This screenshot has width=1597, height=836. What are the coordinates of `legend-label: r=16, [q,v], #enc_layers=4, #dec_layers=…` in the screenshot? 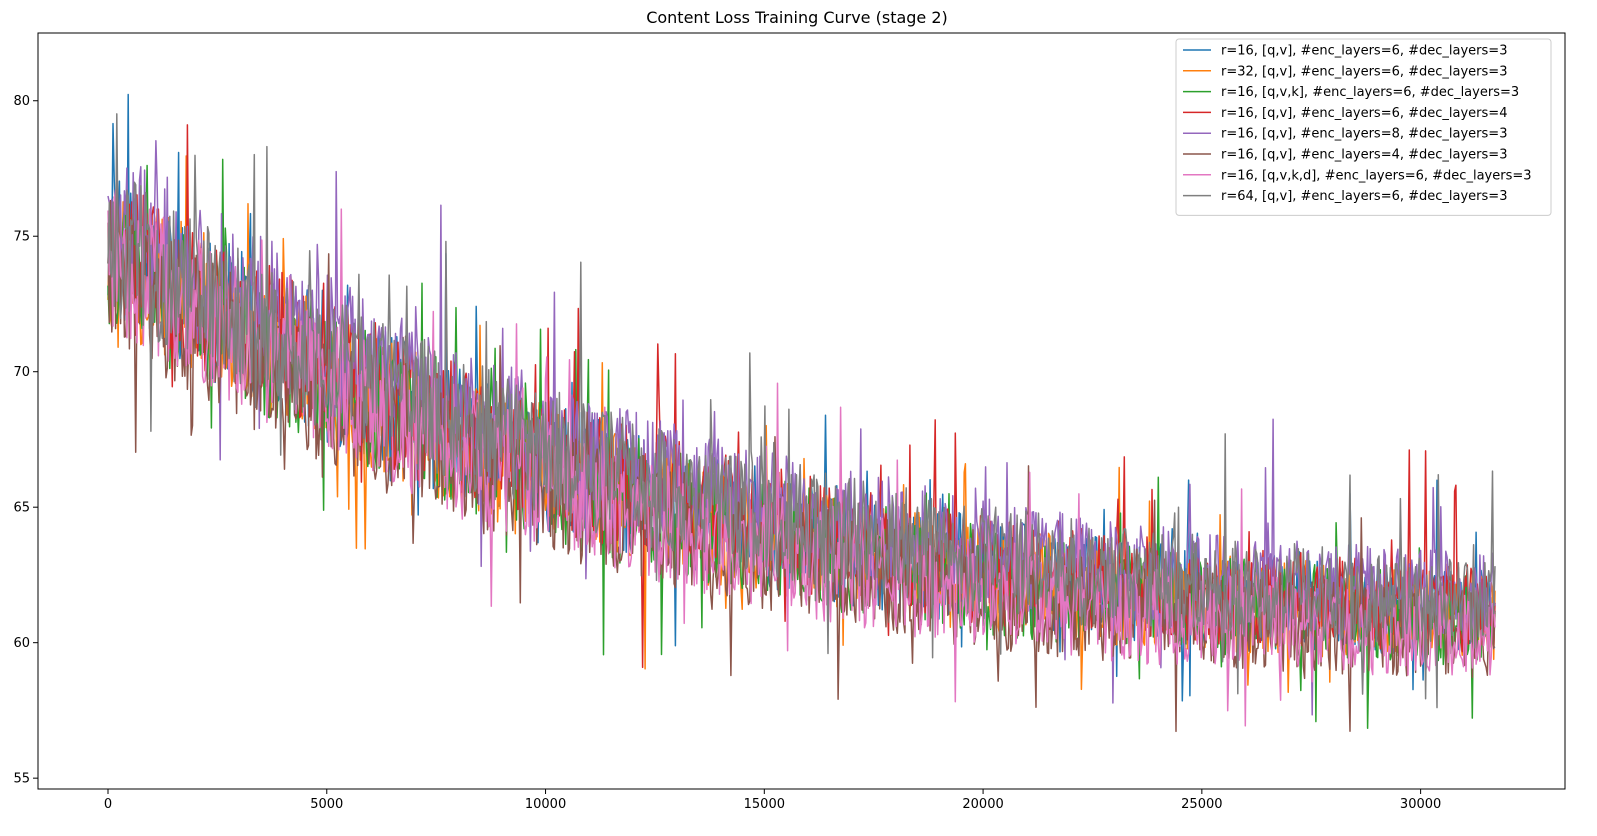 It's located at (1364, 155).